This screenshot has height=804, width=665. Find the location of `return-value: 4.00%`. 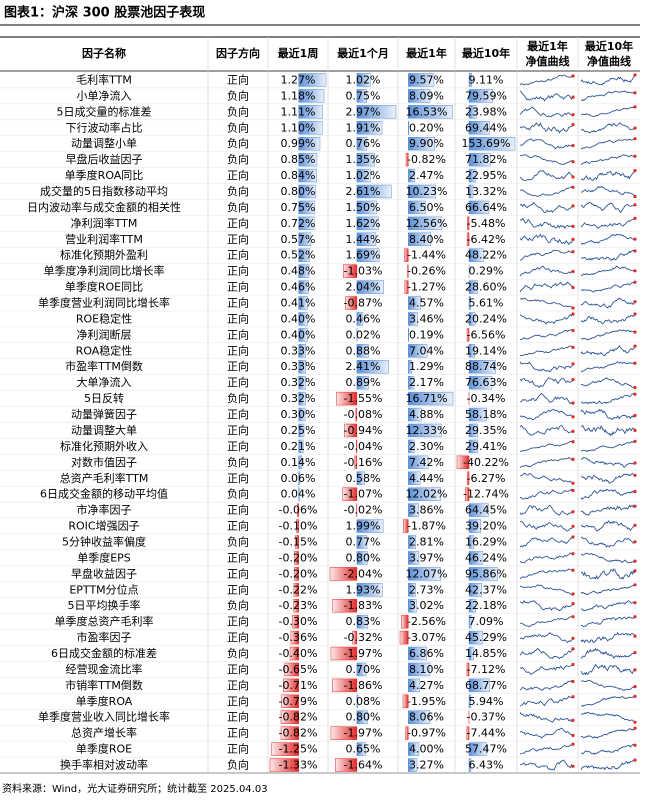

return-value: 4.00% is located at coordinates (426, 749).